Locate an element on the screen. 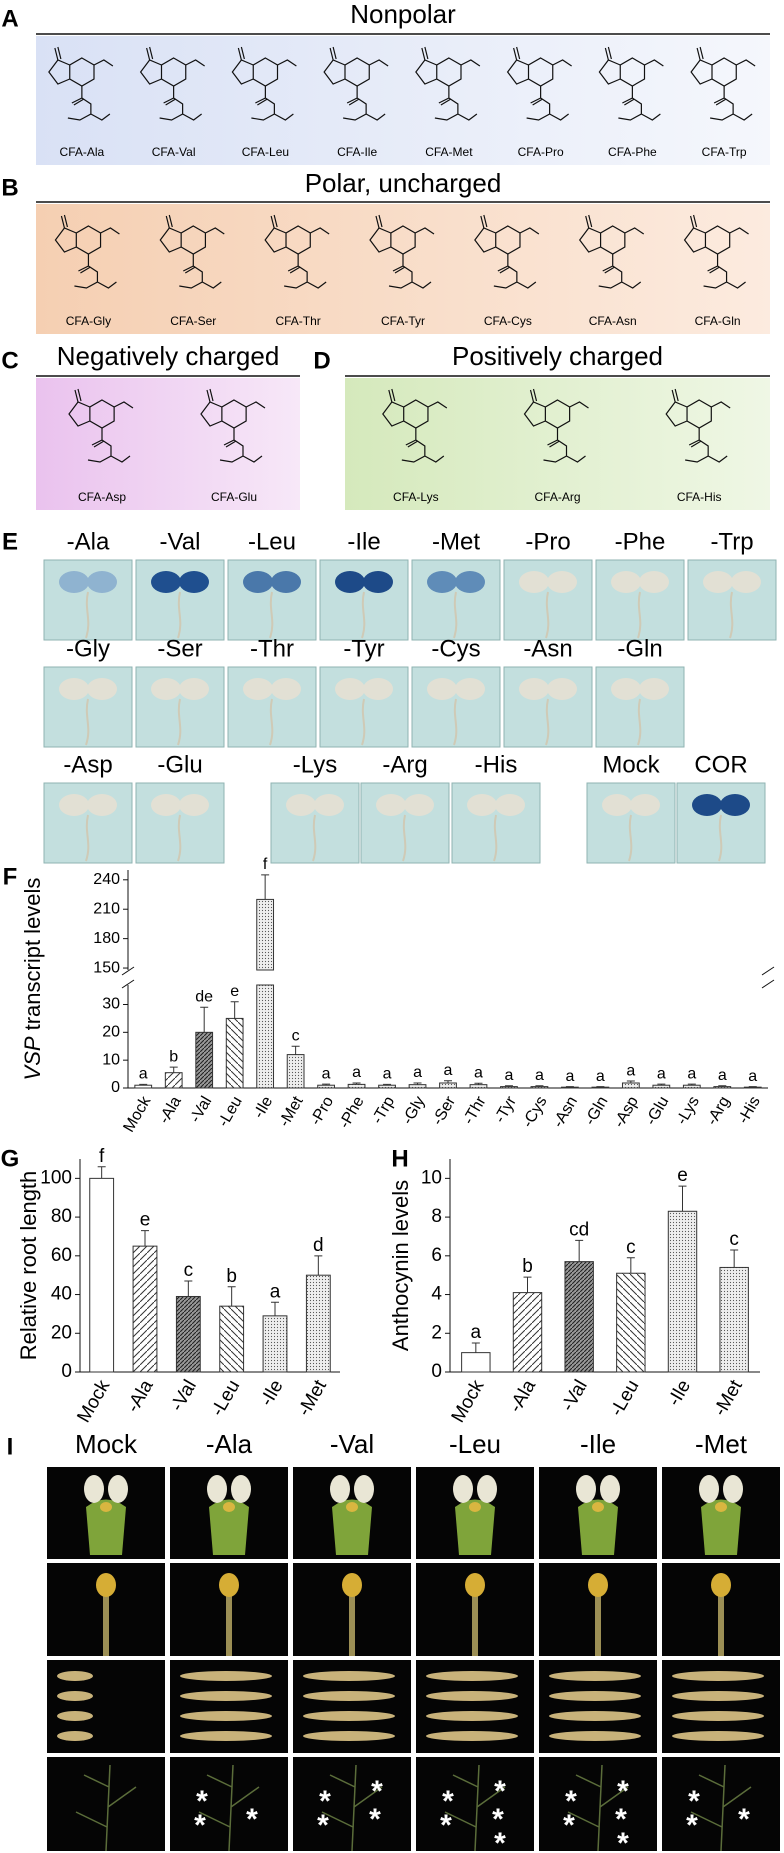  compound-name: CFA-Trp is located at coordinates (724, 152).